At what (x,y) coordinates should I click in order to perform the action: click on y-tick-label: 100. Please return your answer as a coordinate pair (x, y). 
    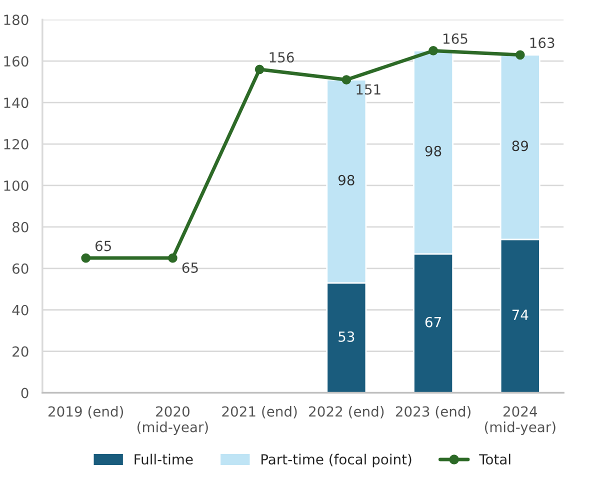
    Looking at the image, I should click on (16, 185).